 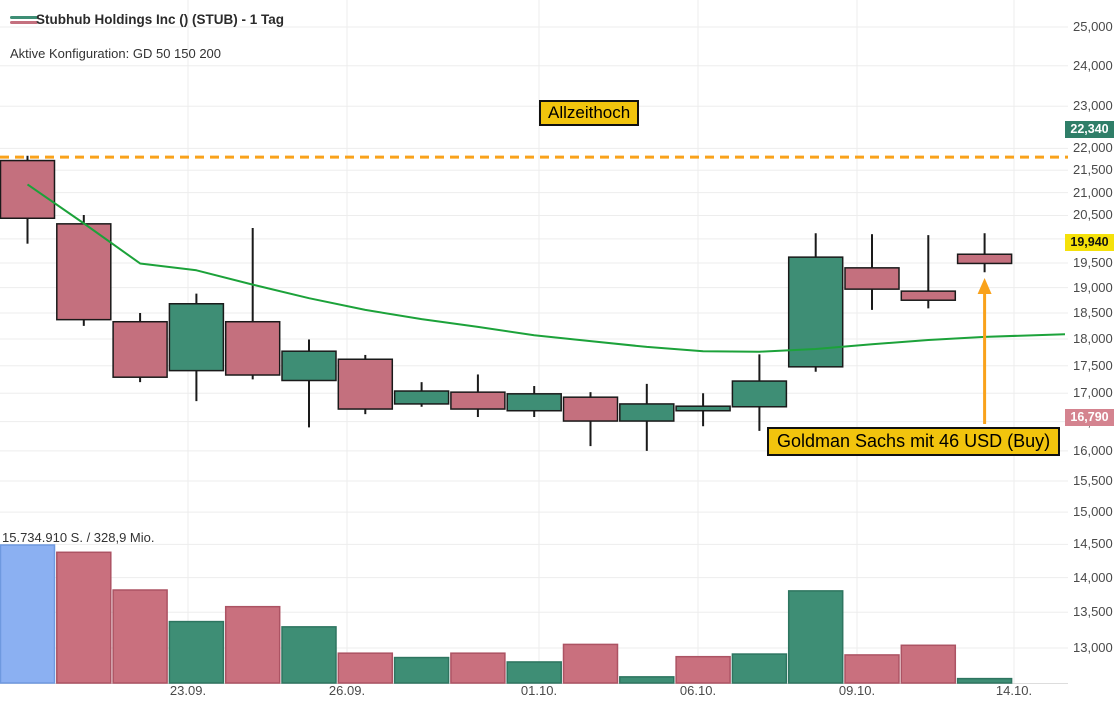 I want to click on price-tick-label: 21,500, so click(x=1093, y=170).